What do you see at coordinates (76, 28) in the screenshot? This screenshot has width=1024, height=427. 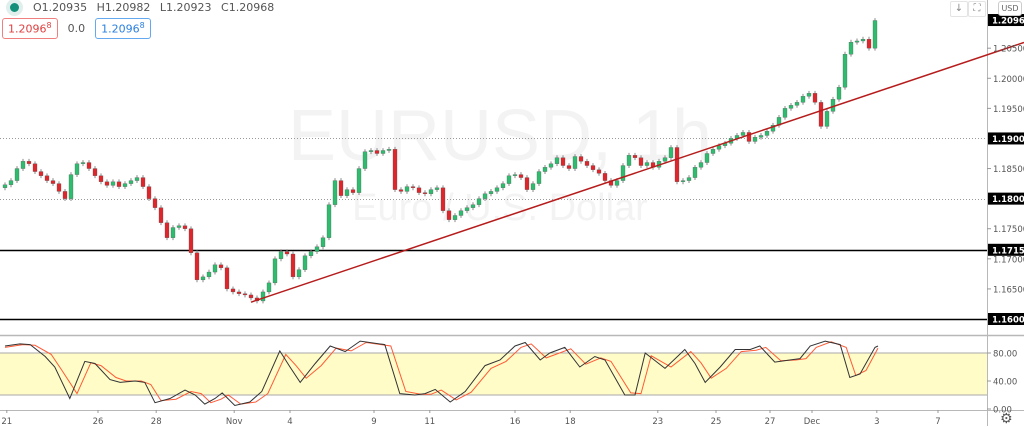 I see `trade-buttons: 1.20968 0.0 1.20968` at bounding box center [76, 28].